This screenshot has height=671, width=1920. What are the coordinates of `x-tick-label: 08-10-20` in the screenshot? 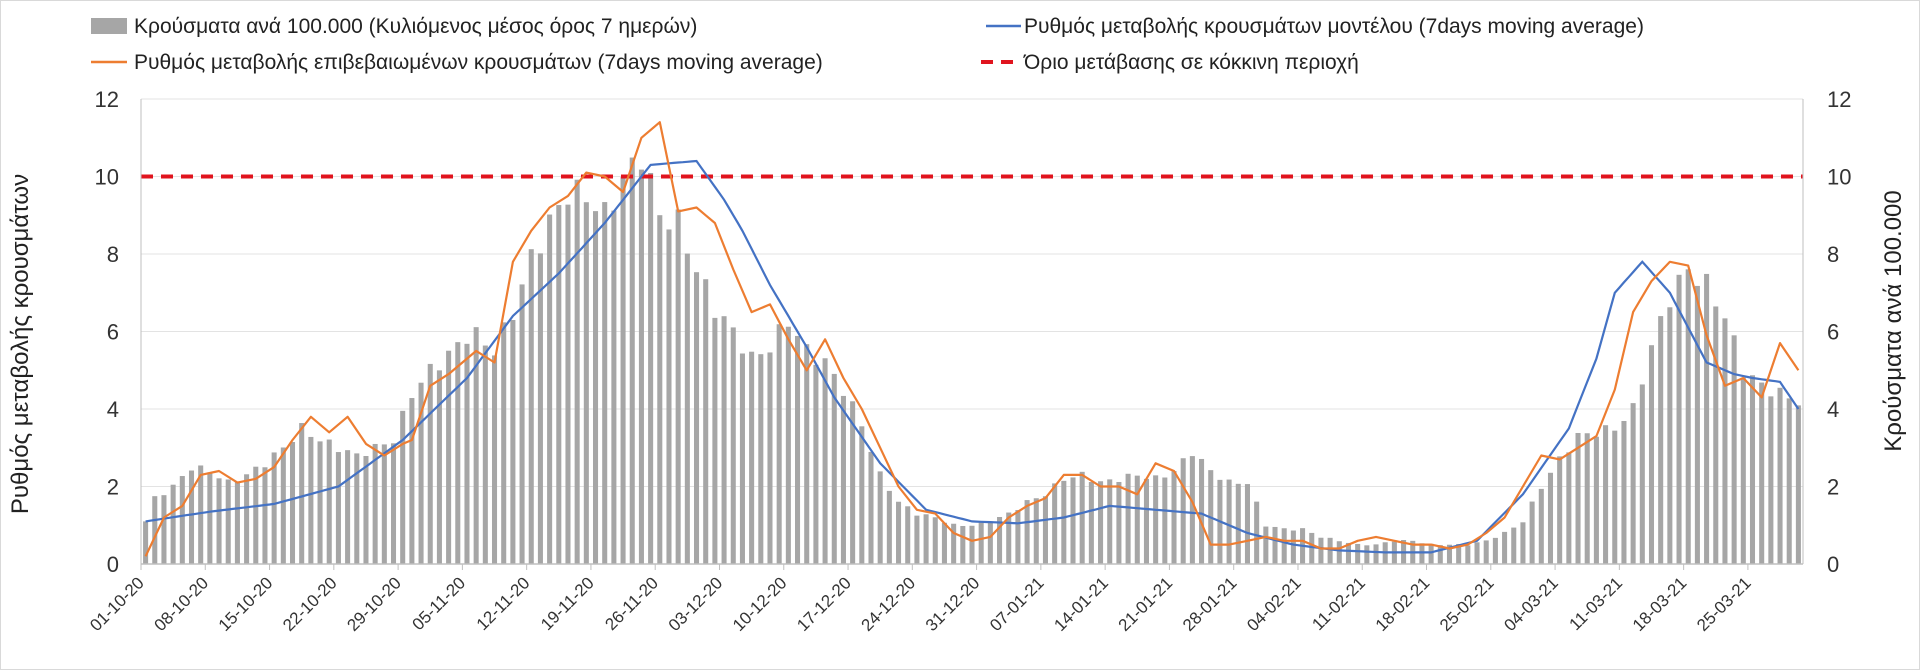 It's located at (182, 604).